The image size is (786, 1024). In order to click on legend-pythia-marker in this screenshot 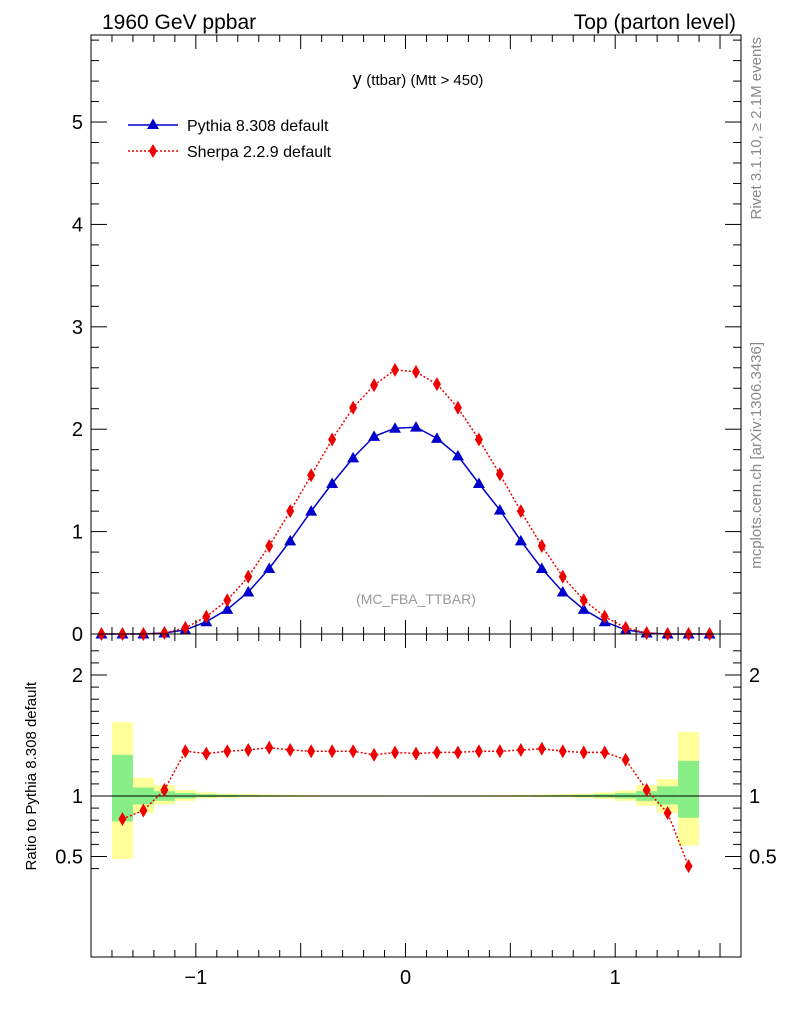, I will do `click(153, 123)`.